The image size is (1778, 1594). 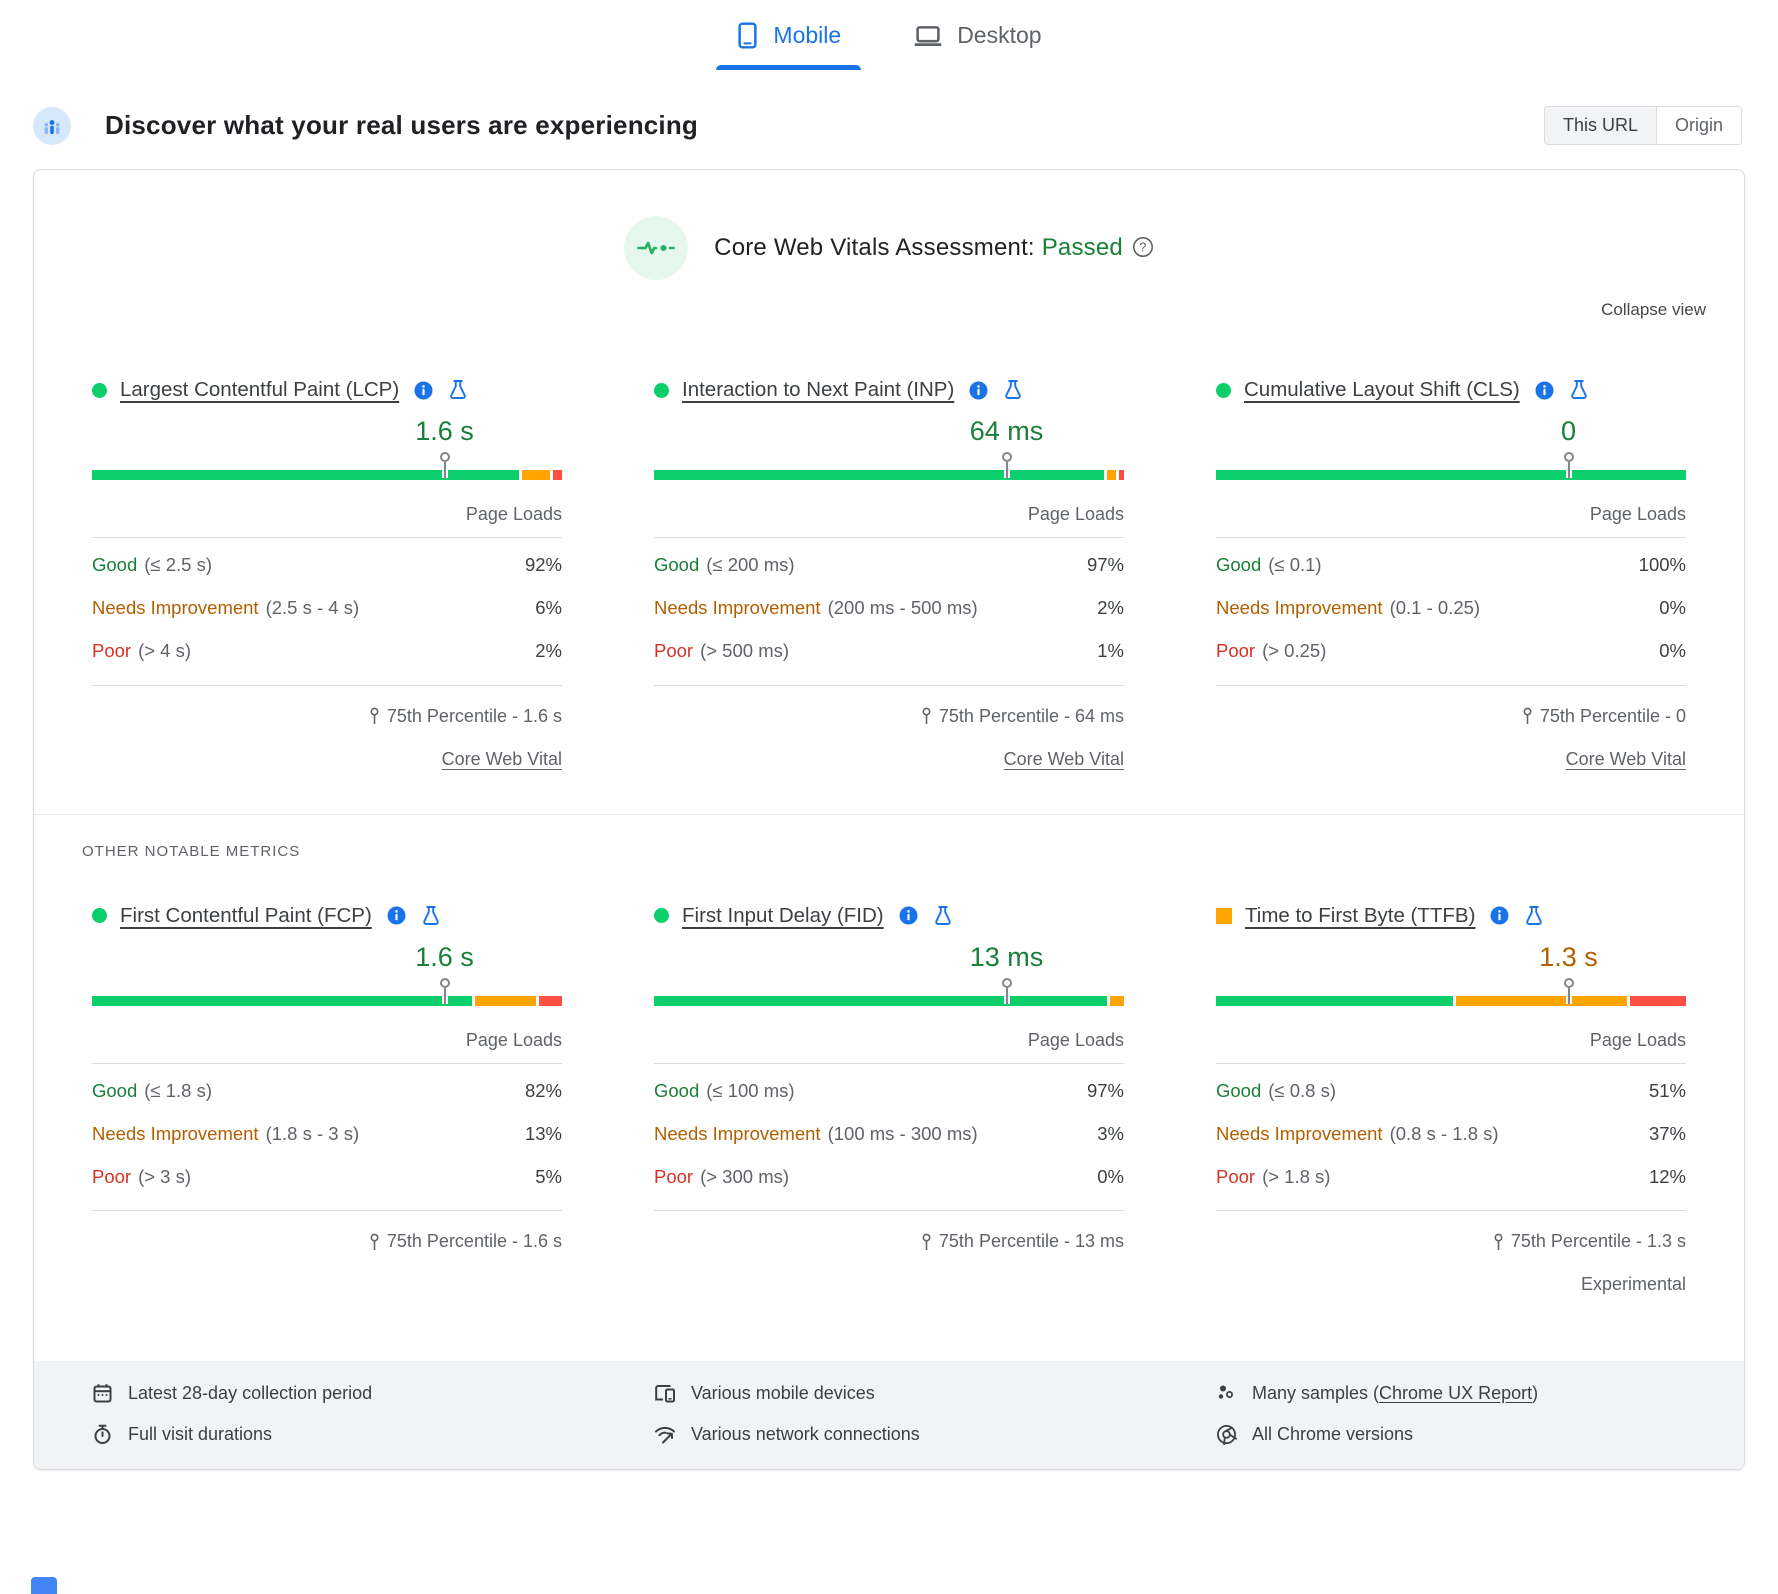 I want to click on metric-card: First Input Delay (FID) 13 ms Page, so click(x=889, y=1100).